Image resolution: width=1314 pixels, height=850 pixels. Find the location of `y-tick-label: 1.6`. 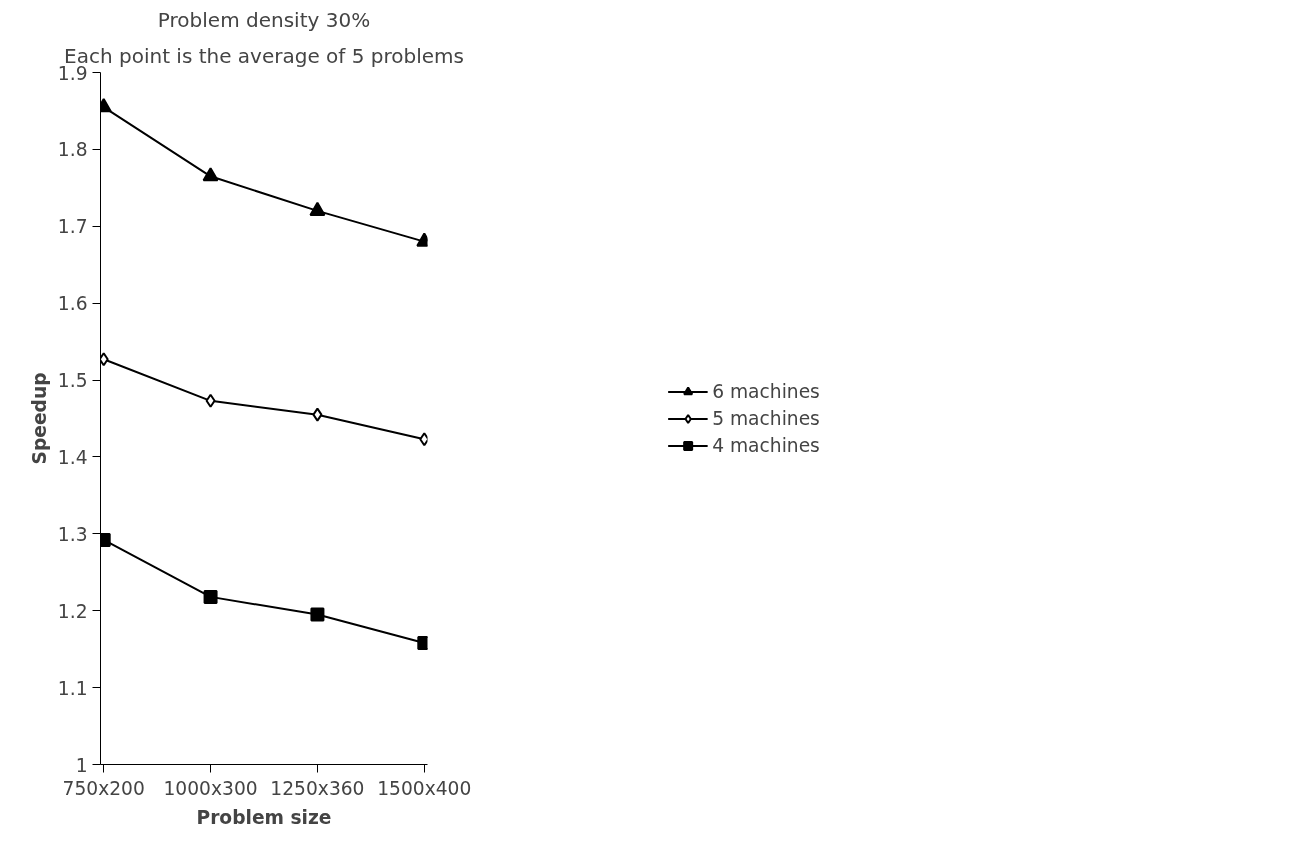

y-tick-label: 1.6 is located at coordinates (72, 304).